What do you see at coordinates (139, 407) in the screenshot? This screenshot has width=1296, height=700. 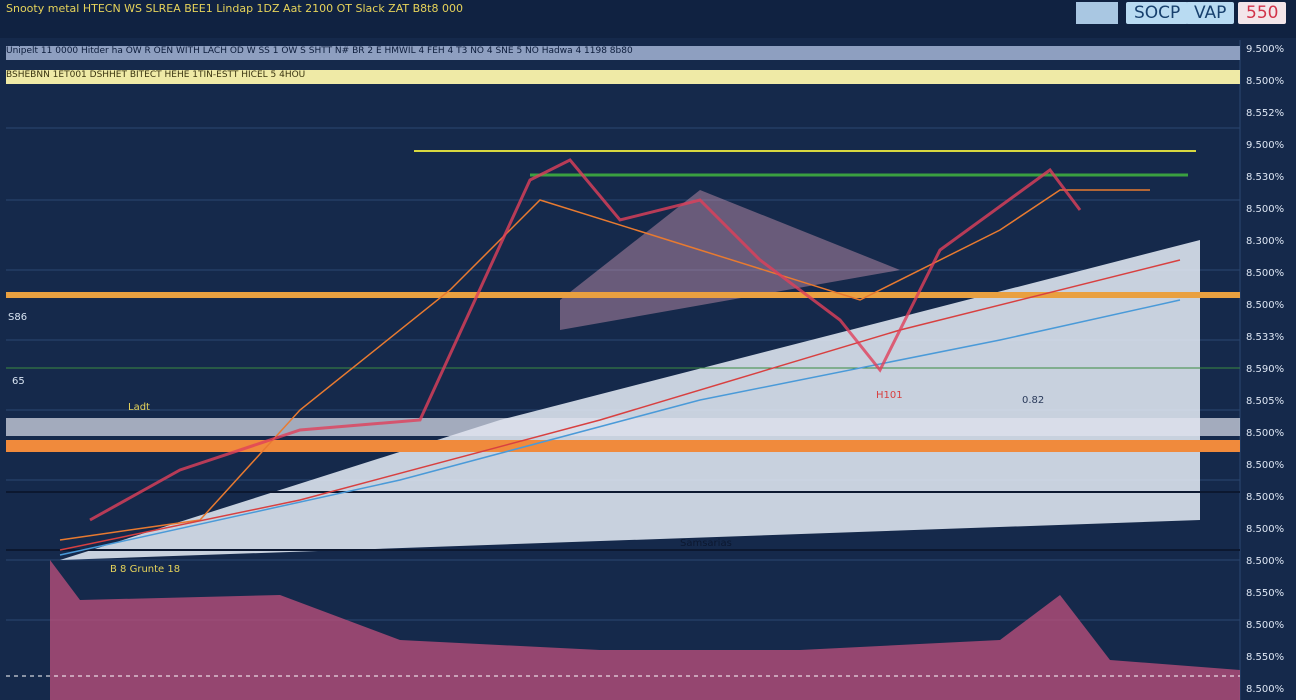 I see `annotation: Ladt` at bounding box center [139, 407].